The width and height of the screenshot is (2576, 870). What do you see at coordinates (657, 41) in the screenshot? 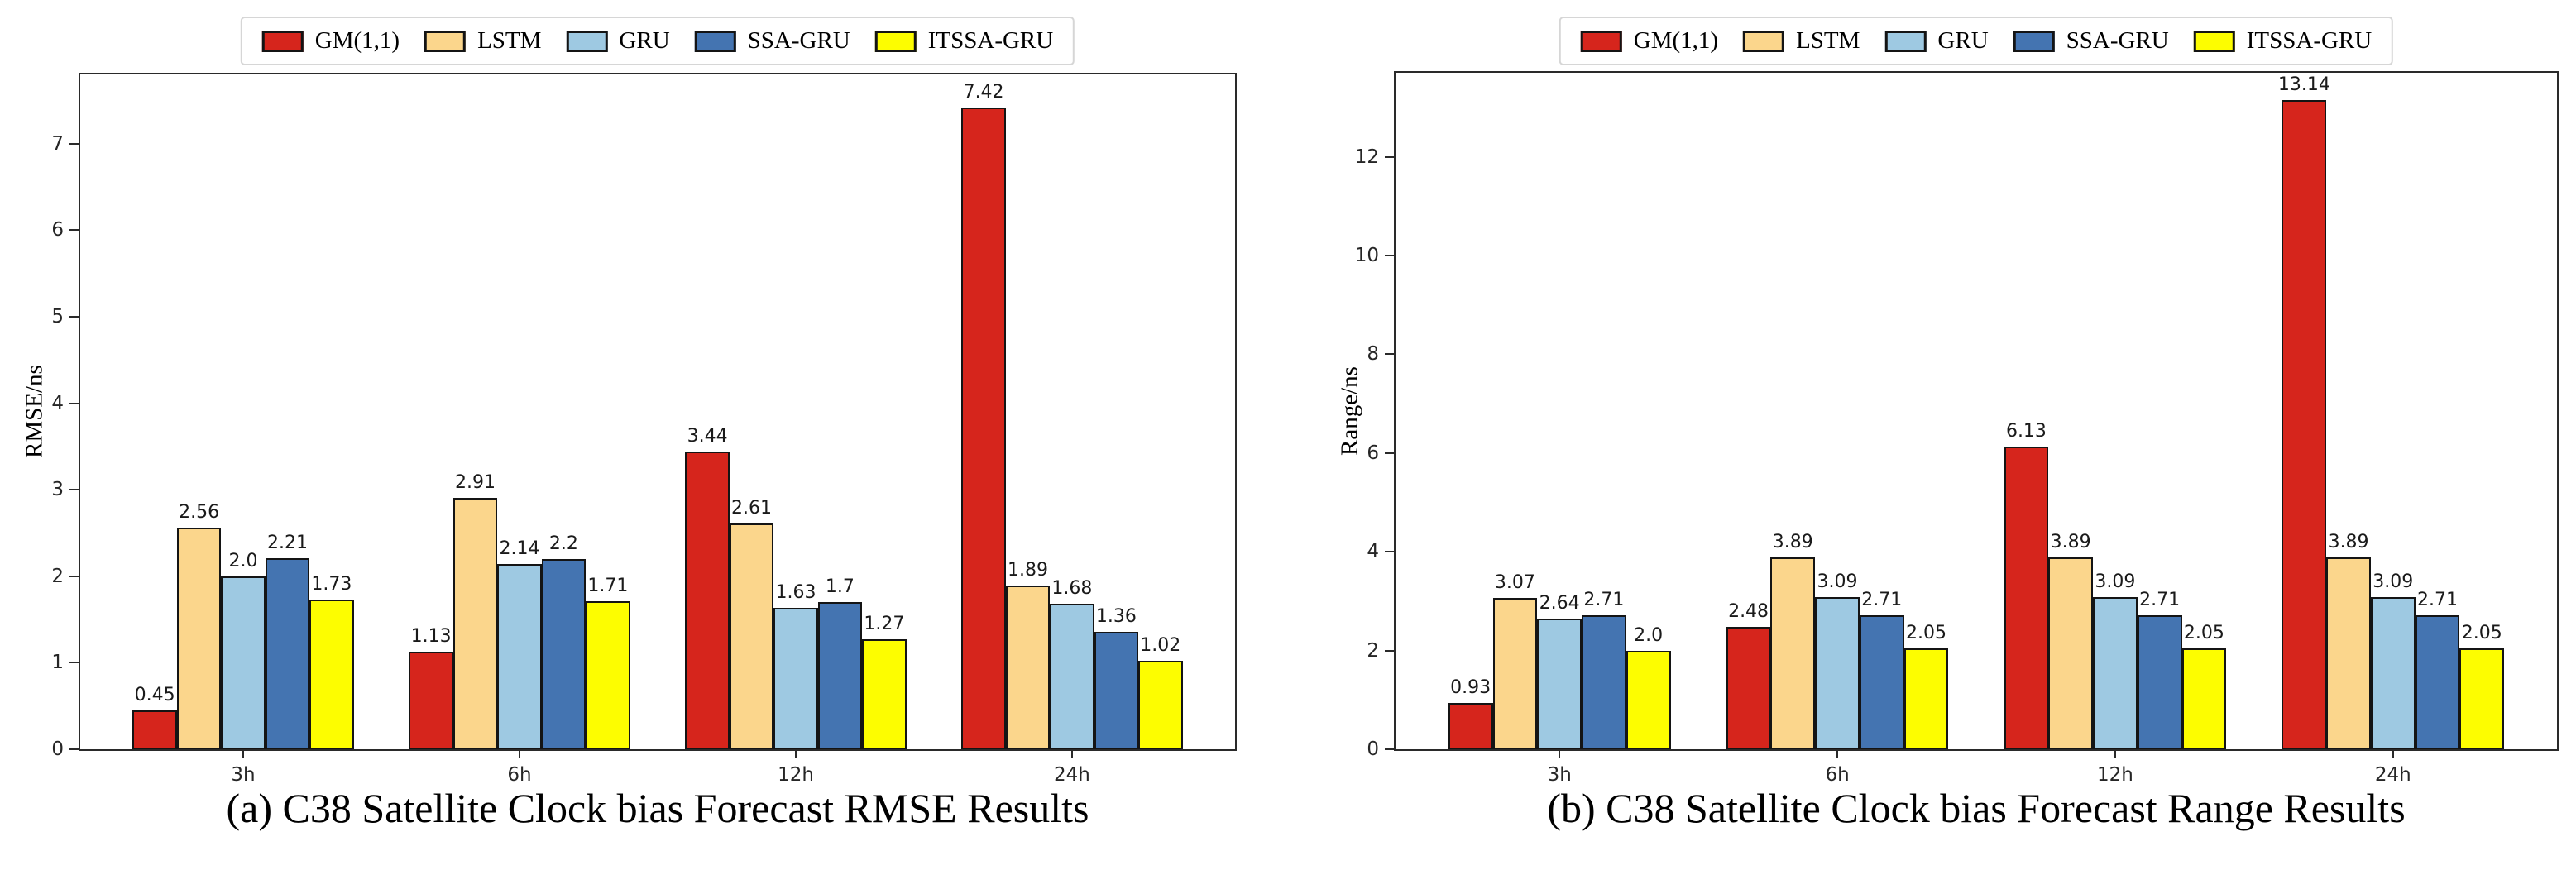
I see `legend: GM(1,1) LSTM GRU SSA-GRU ITSSA-GRU` at bounding box center [657, 41].